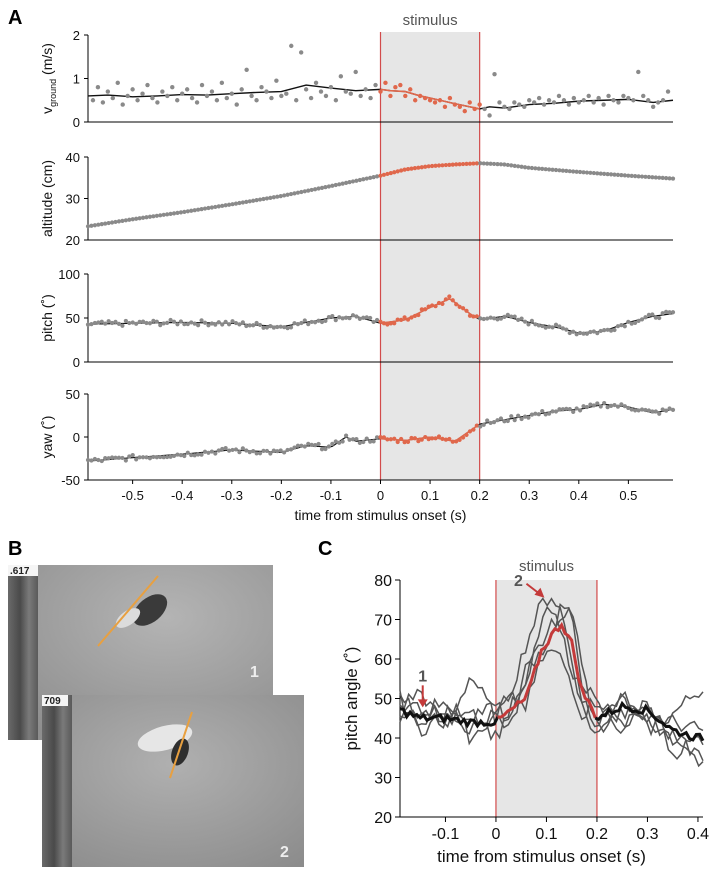 This screenshot has height=874, width=715. Describe the element at coordinates (480, 495) in the screenshot. I see `x-tick-label: 0.2` at that location.